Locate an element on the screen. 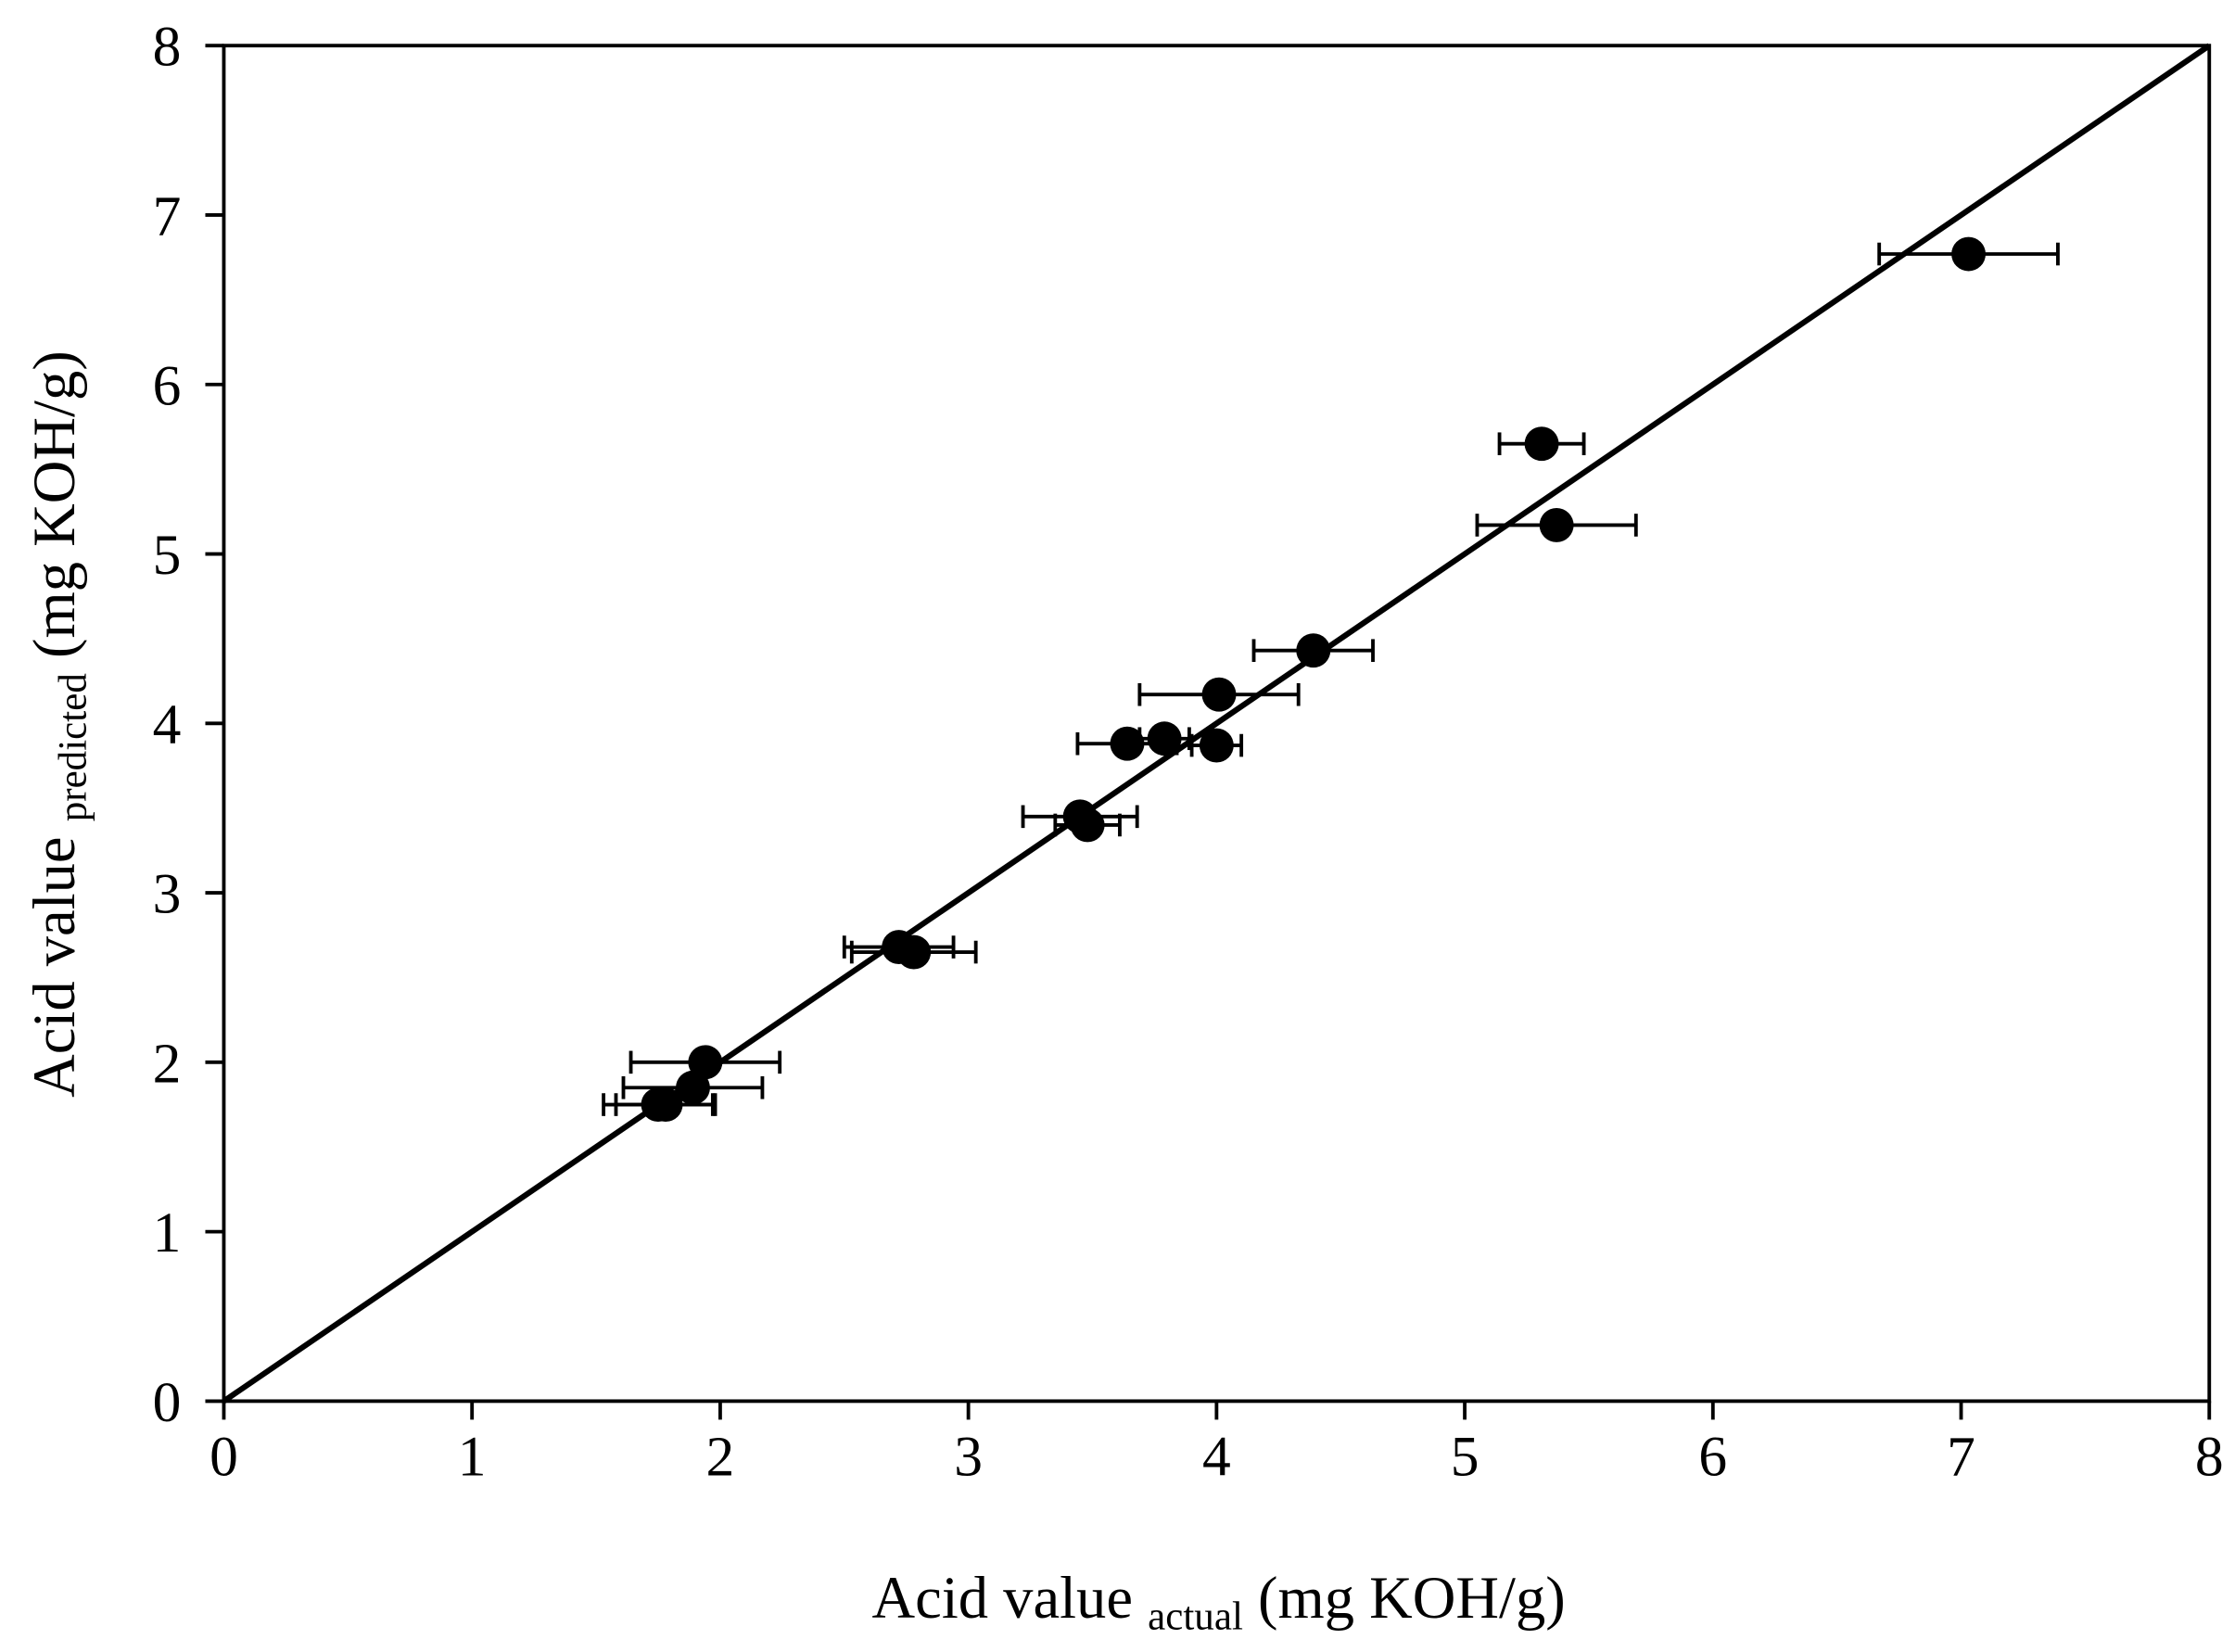  y-tick-label: 8 is located at coordinates (167, 47).